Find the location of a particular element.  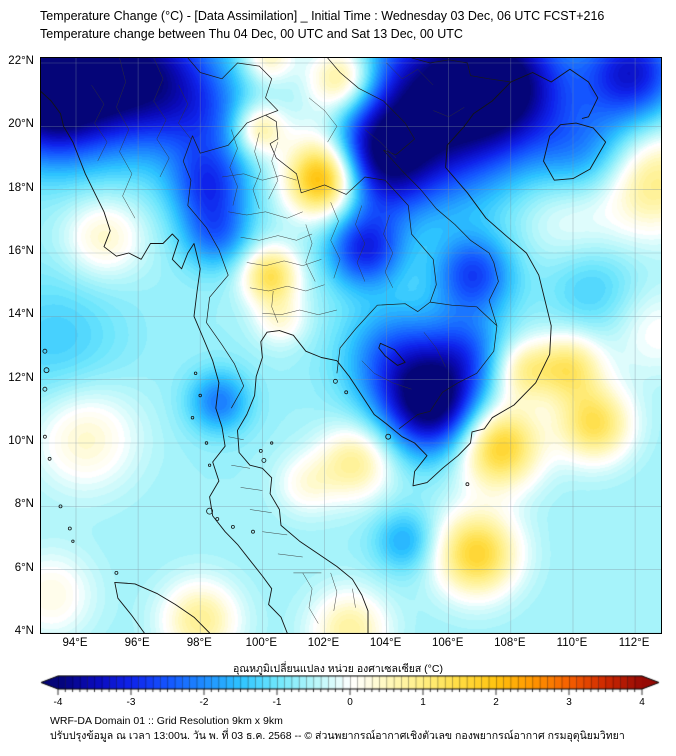

lat-tick-label: 12°N is located at coordinates (21, 377).